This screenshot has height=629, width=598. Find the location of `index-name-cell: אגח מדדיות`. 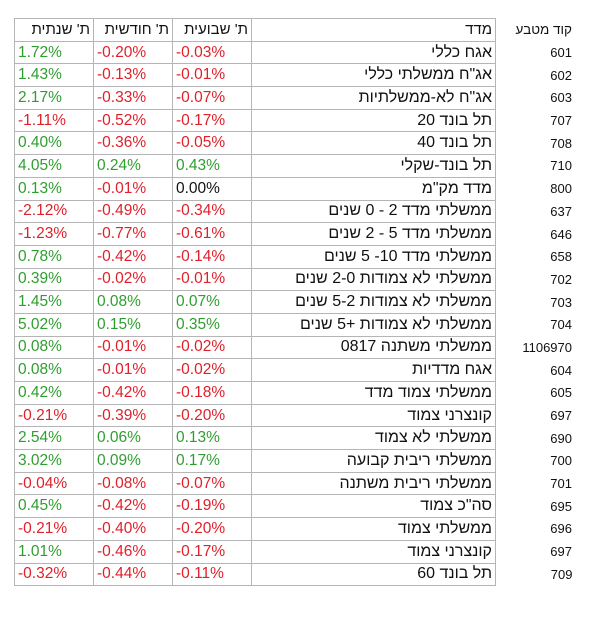

index-name-cell: אגח מדדיות is located at coordinates (373, 370).